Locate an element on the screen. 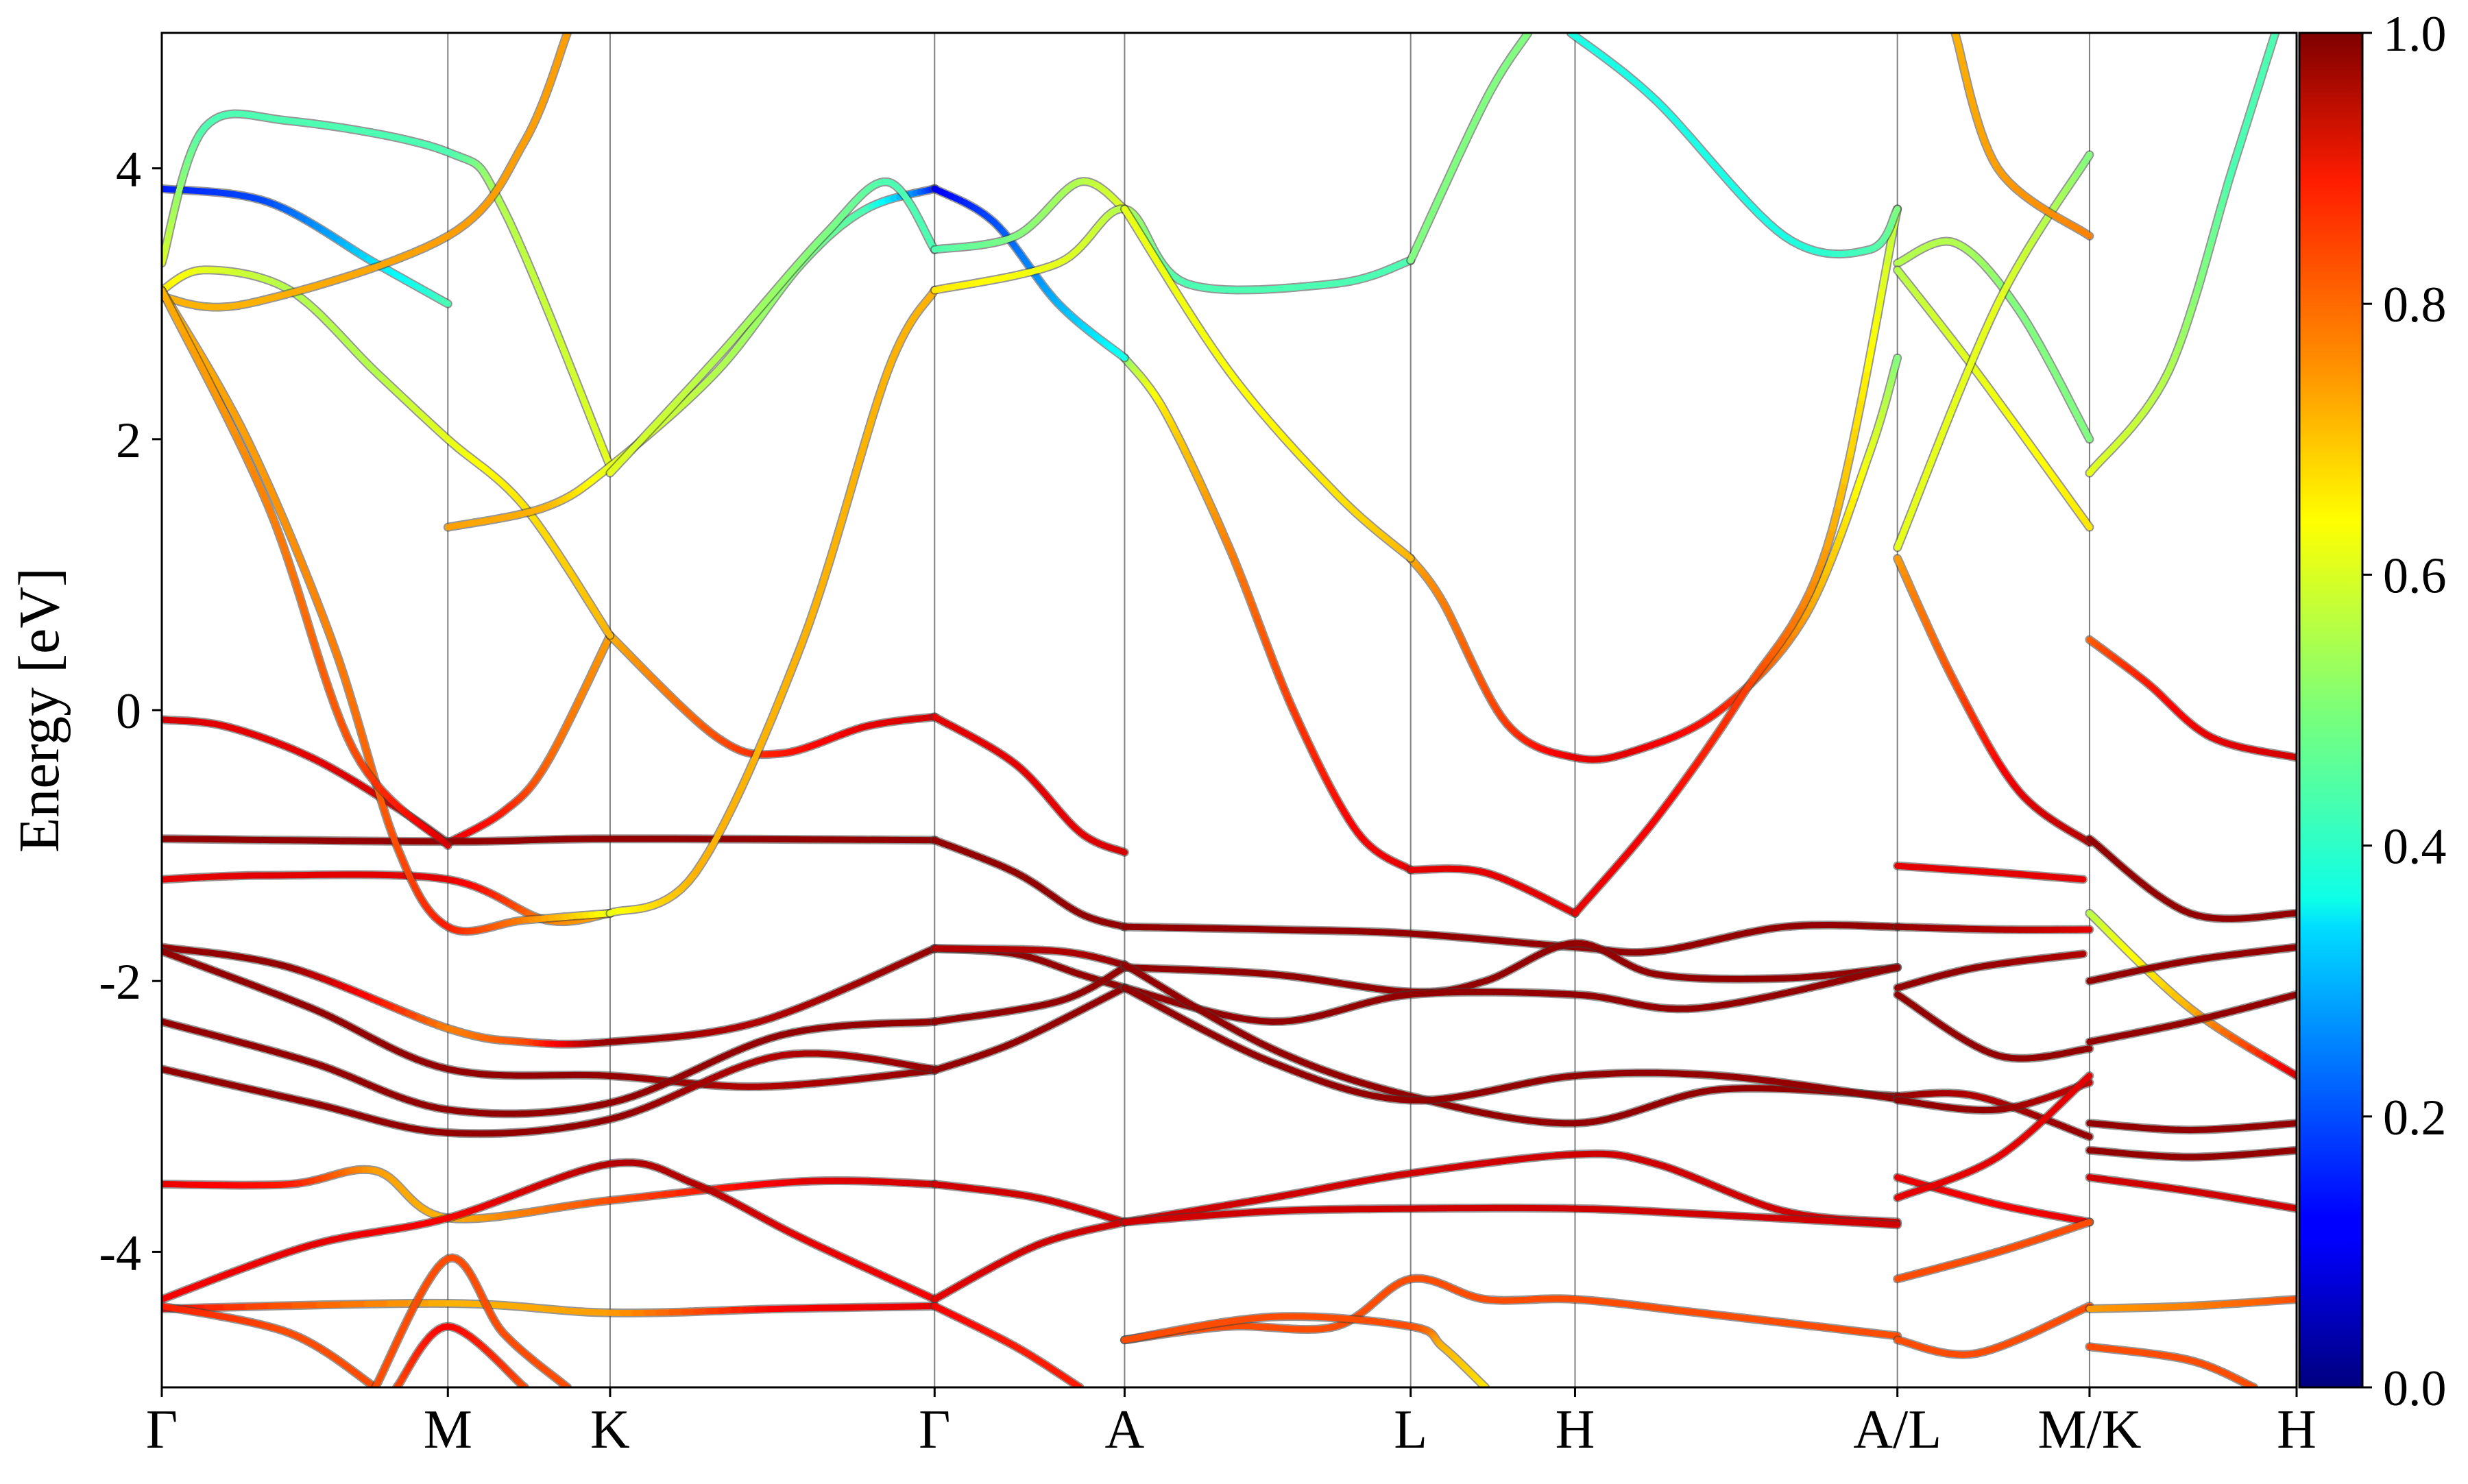  colorbar-gradient is located at coordinates (2331, 710).